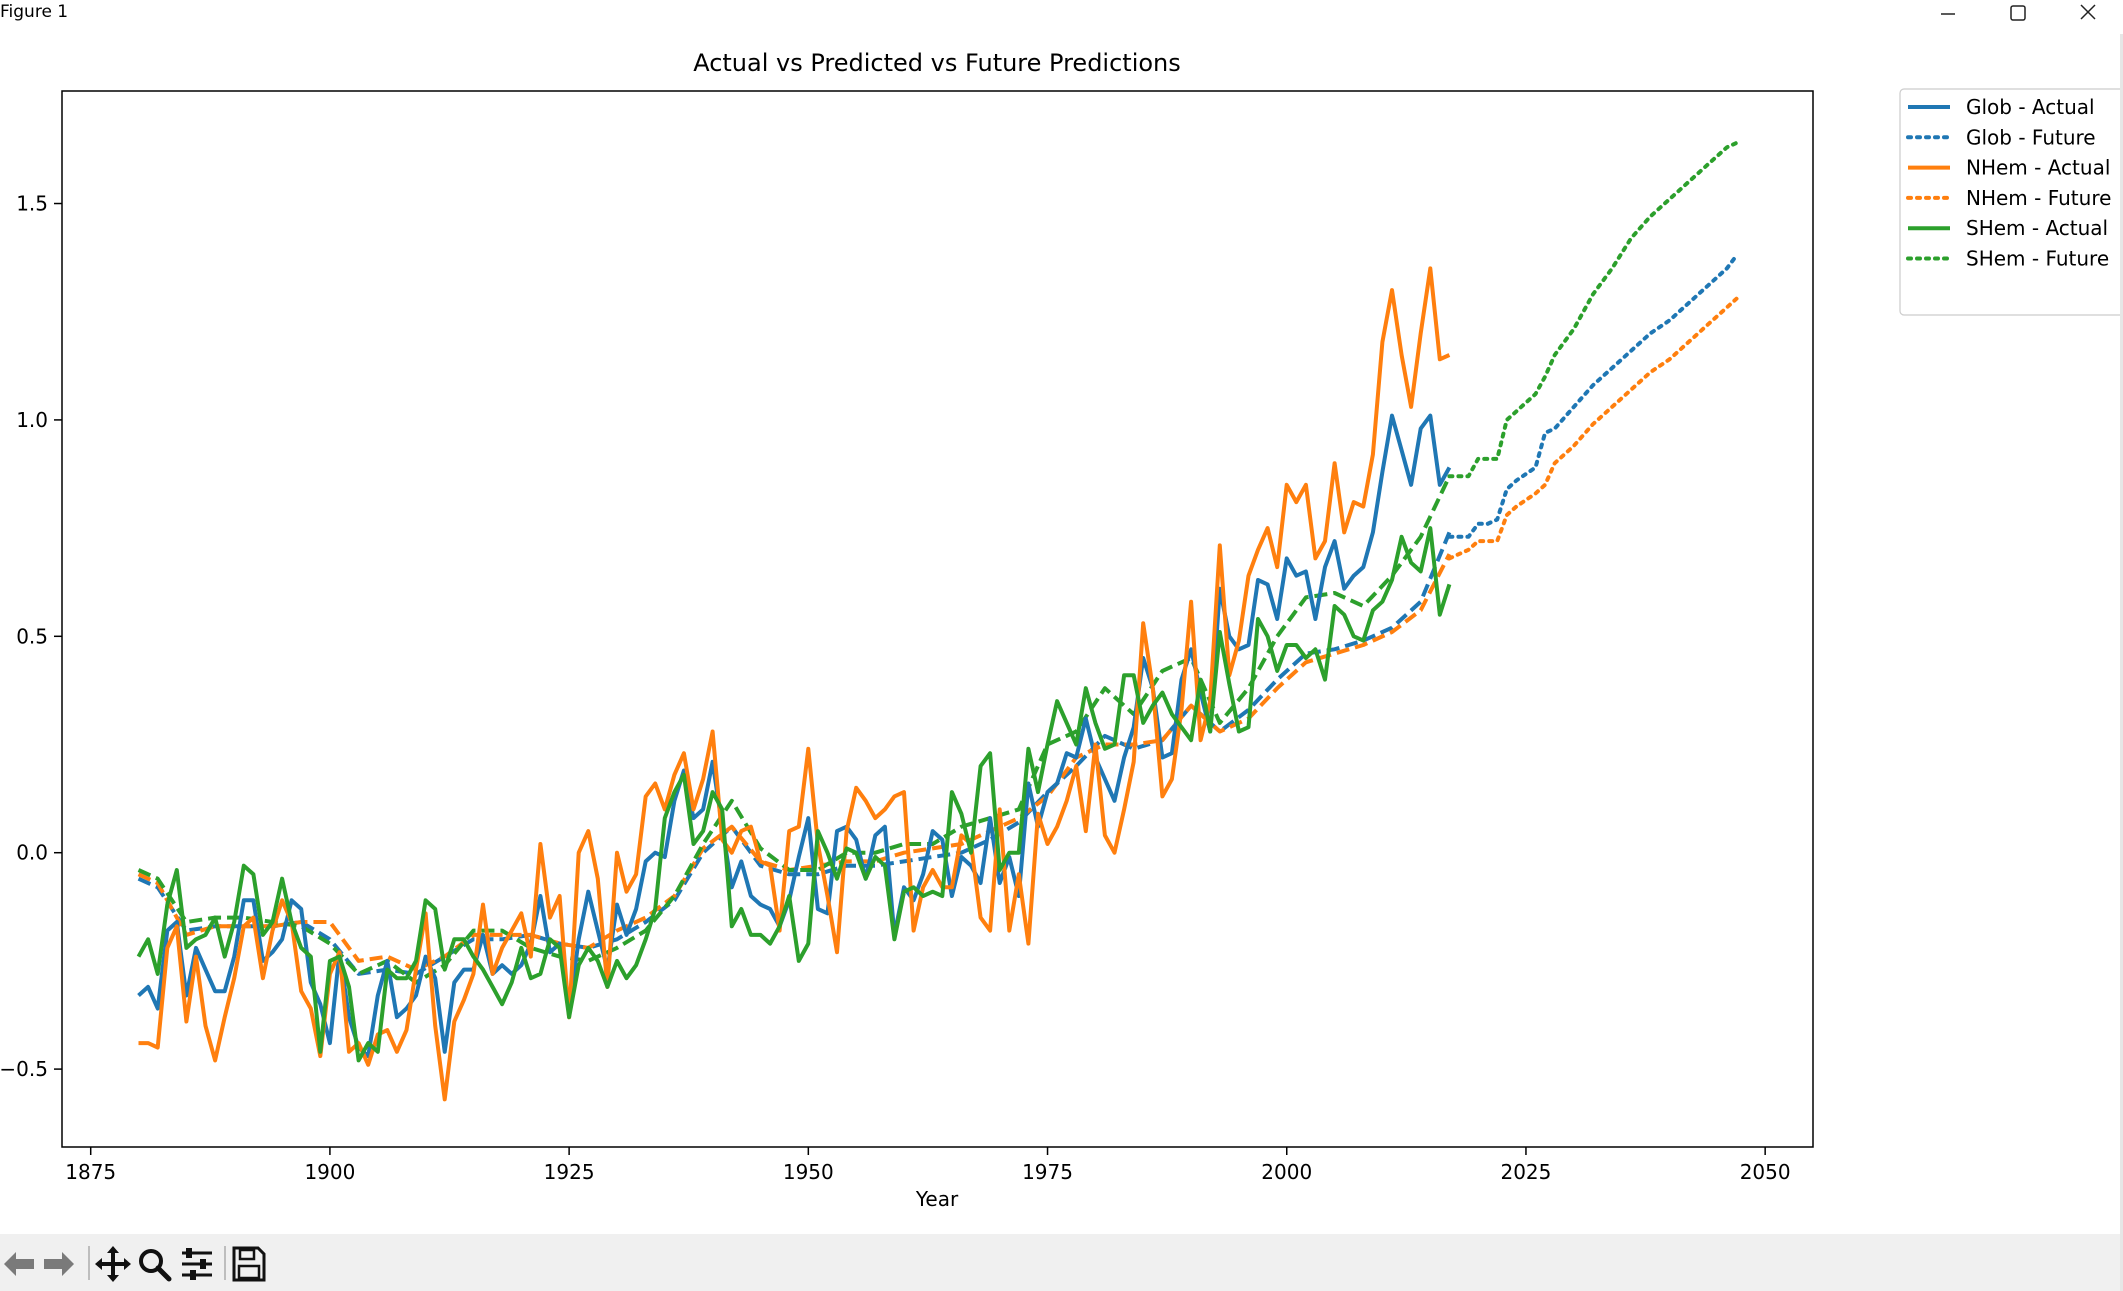 The height and width of the screenshot is (1291, 2123). I want to click on window-title: Figure 1, so click(34, 12).